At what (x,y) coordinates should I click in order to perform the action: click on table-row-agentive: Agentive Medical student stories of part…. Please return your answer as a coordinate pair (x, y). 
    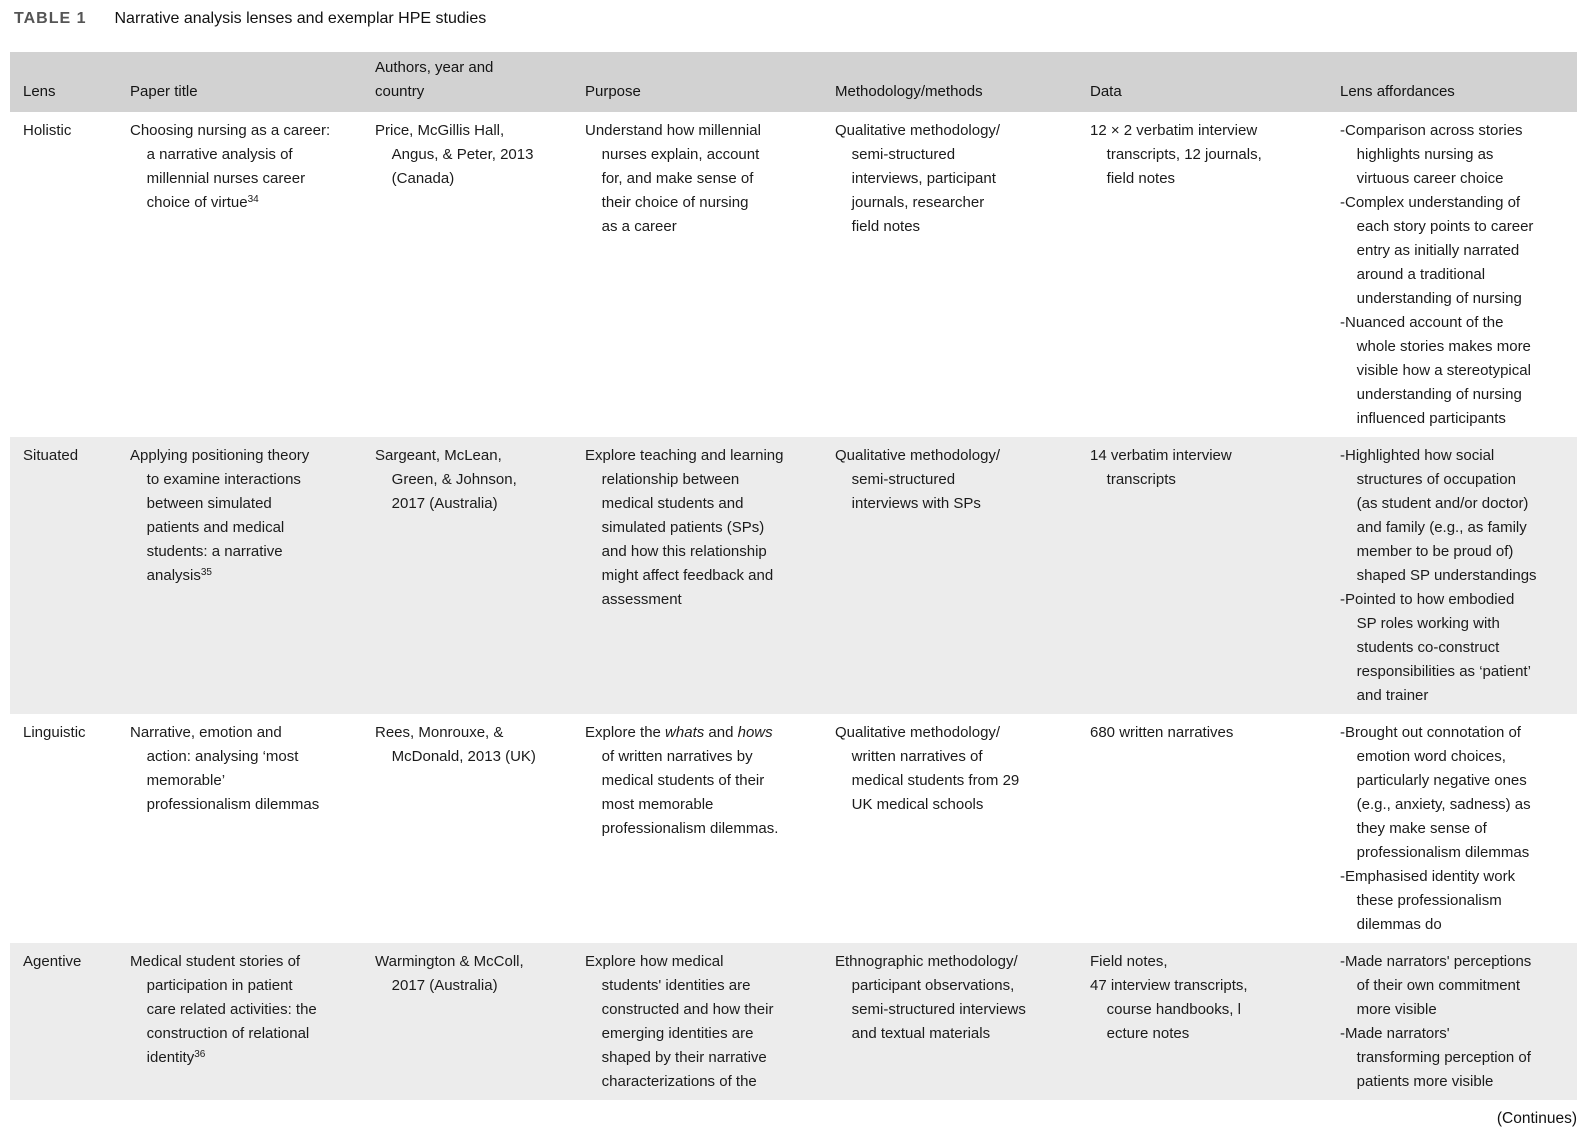
    Looking at the image, I should click on (793, 1021).